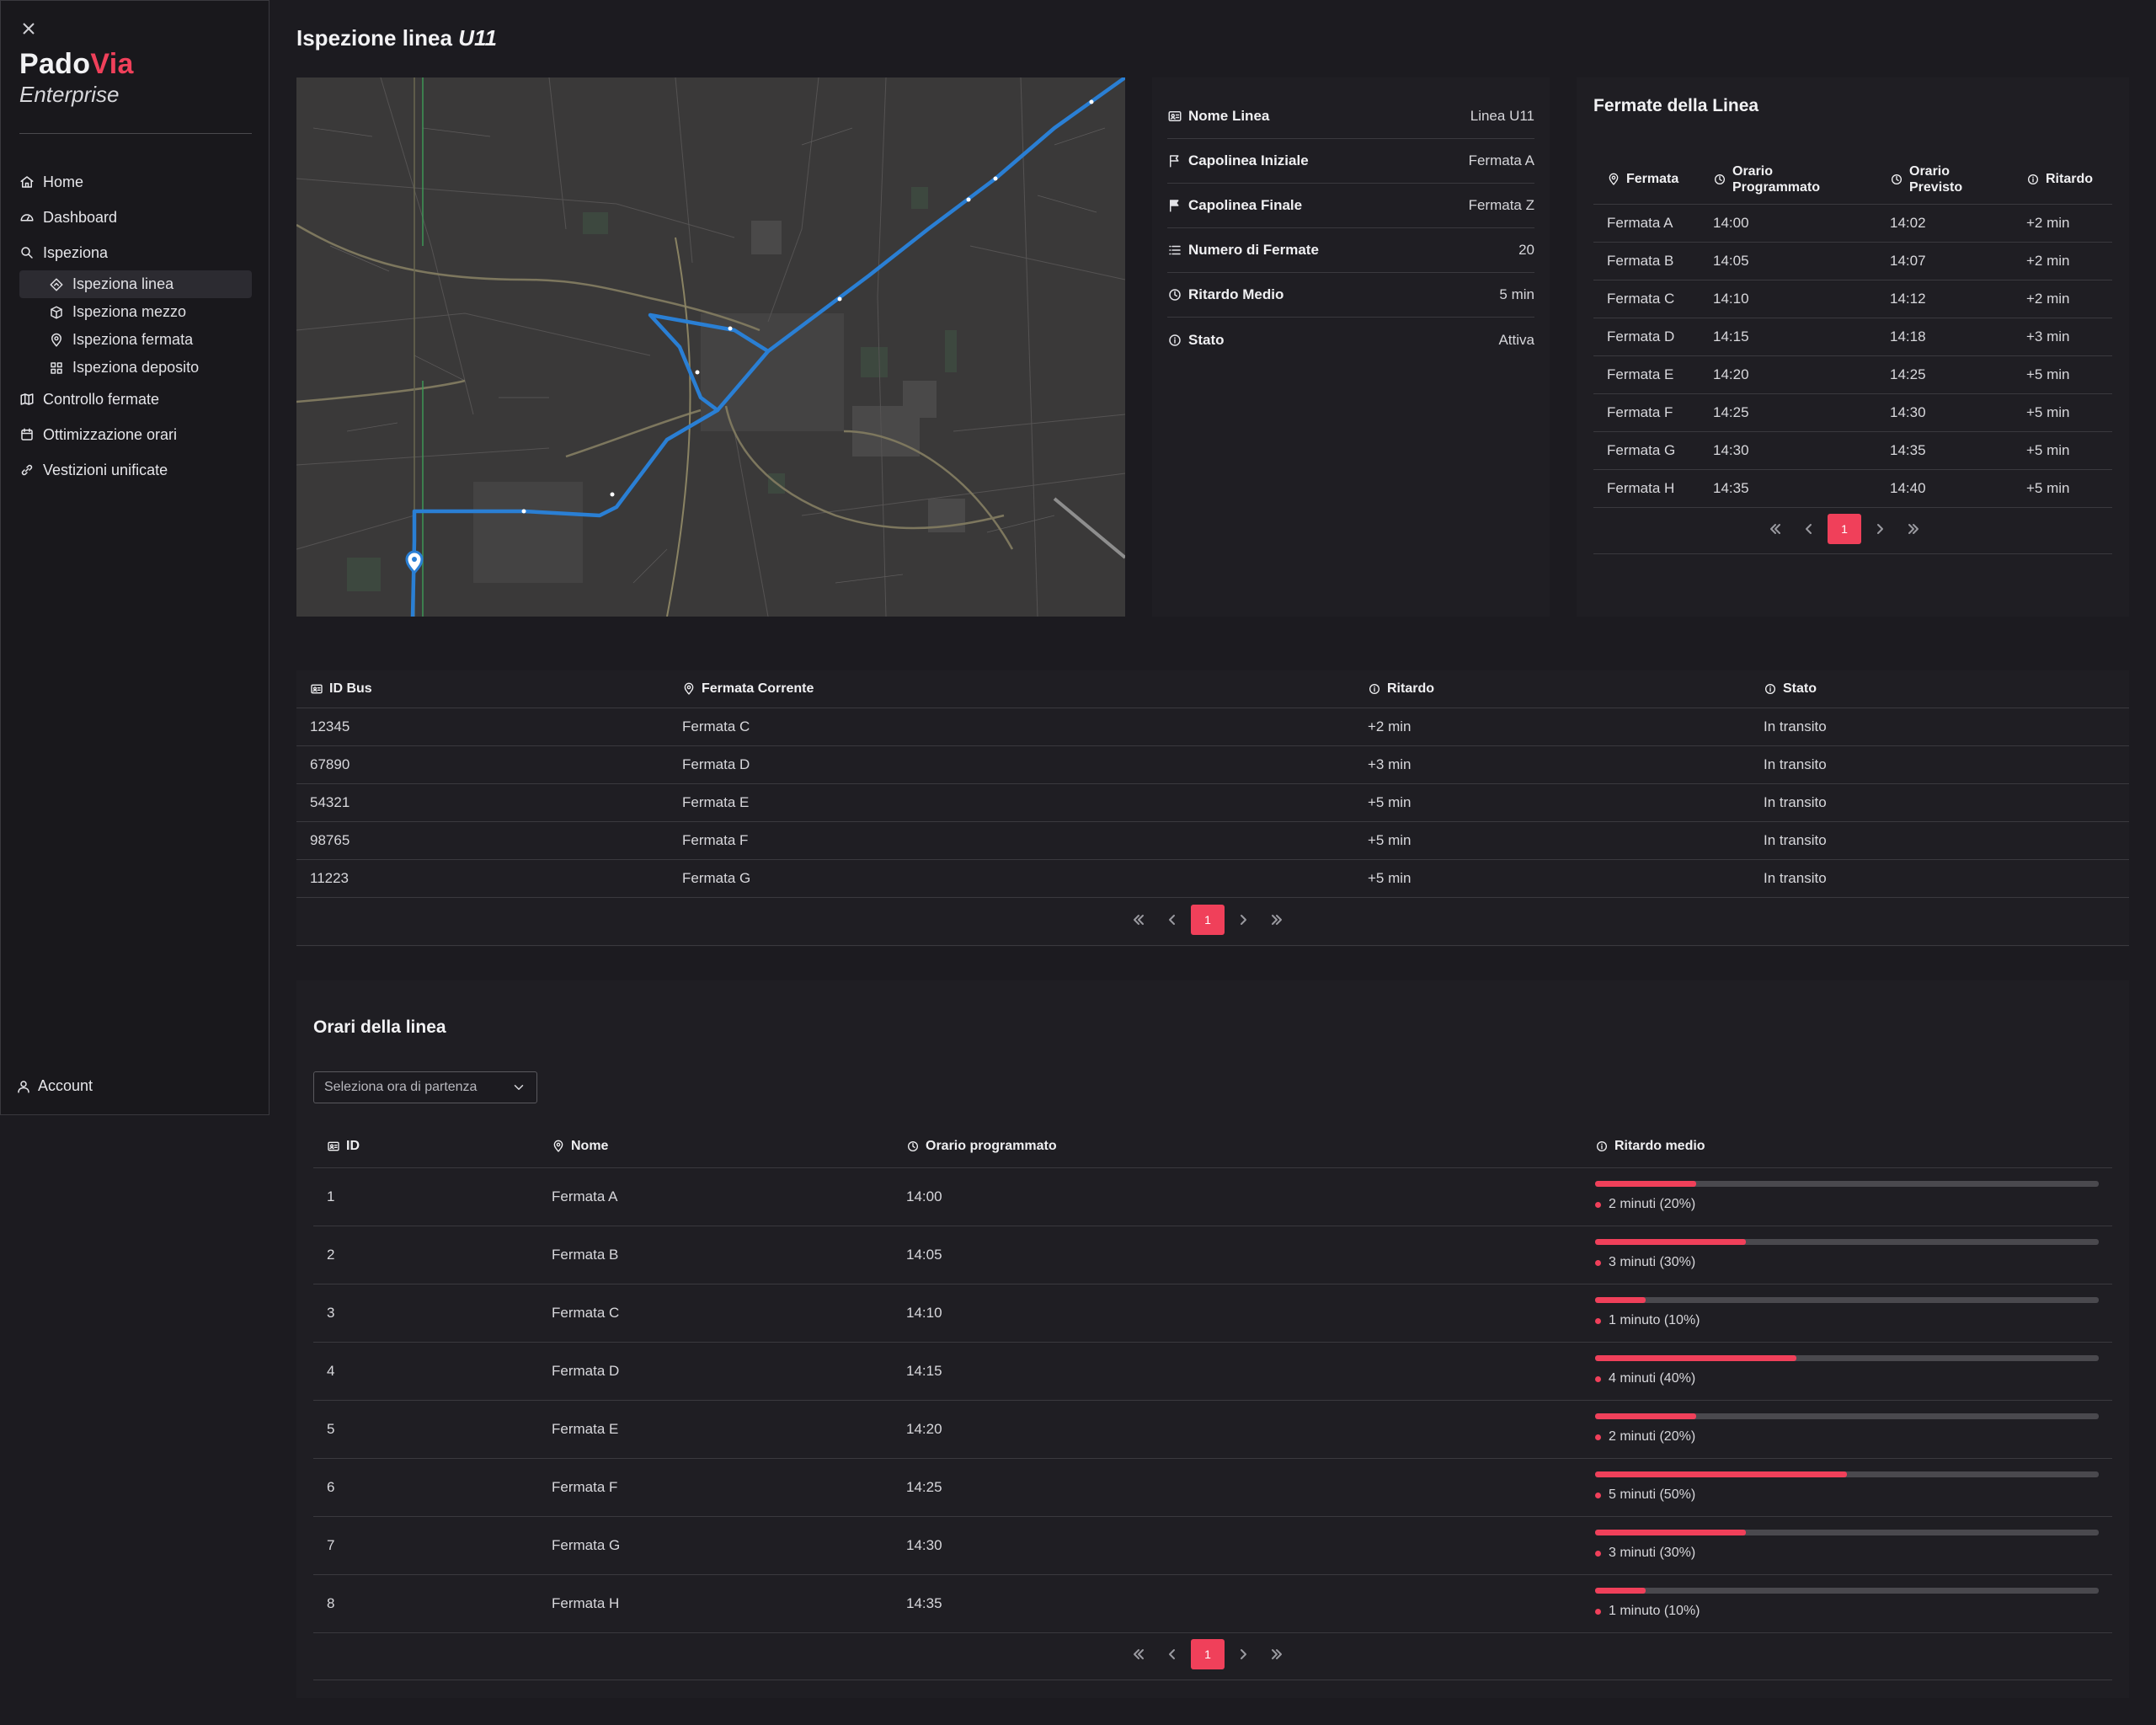 The image size is (2156, 1725). I want to click on box-icon, so click(56, 312).